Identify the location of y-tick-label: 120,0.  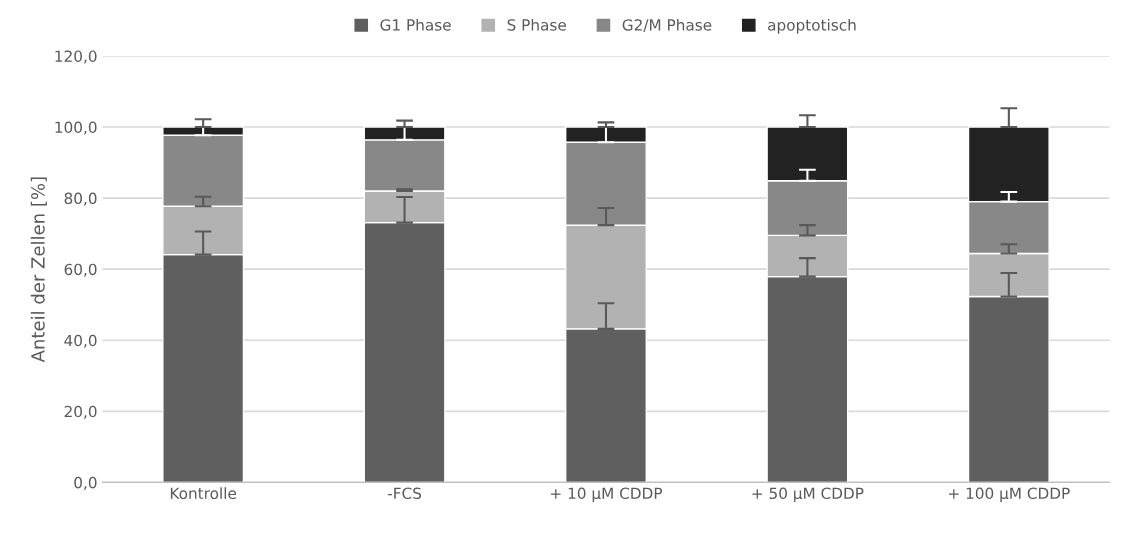
(76, 57).